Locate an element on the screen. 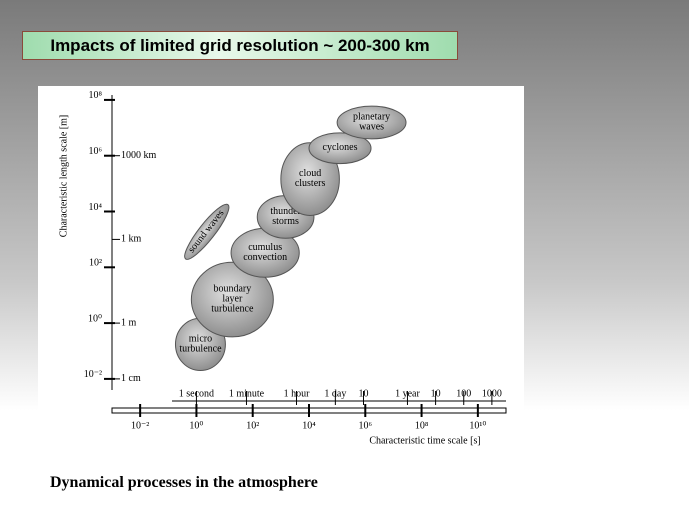 This screenshot has height=513, width=689. process-label: micro turbulence is located at coordinates (200, 344).